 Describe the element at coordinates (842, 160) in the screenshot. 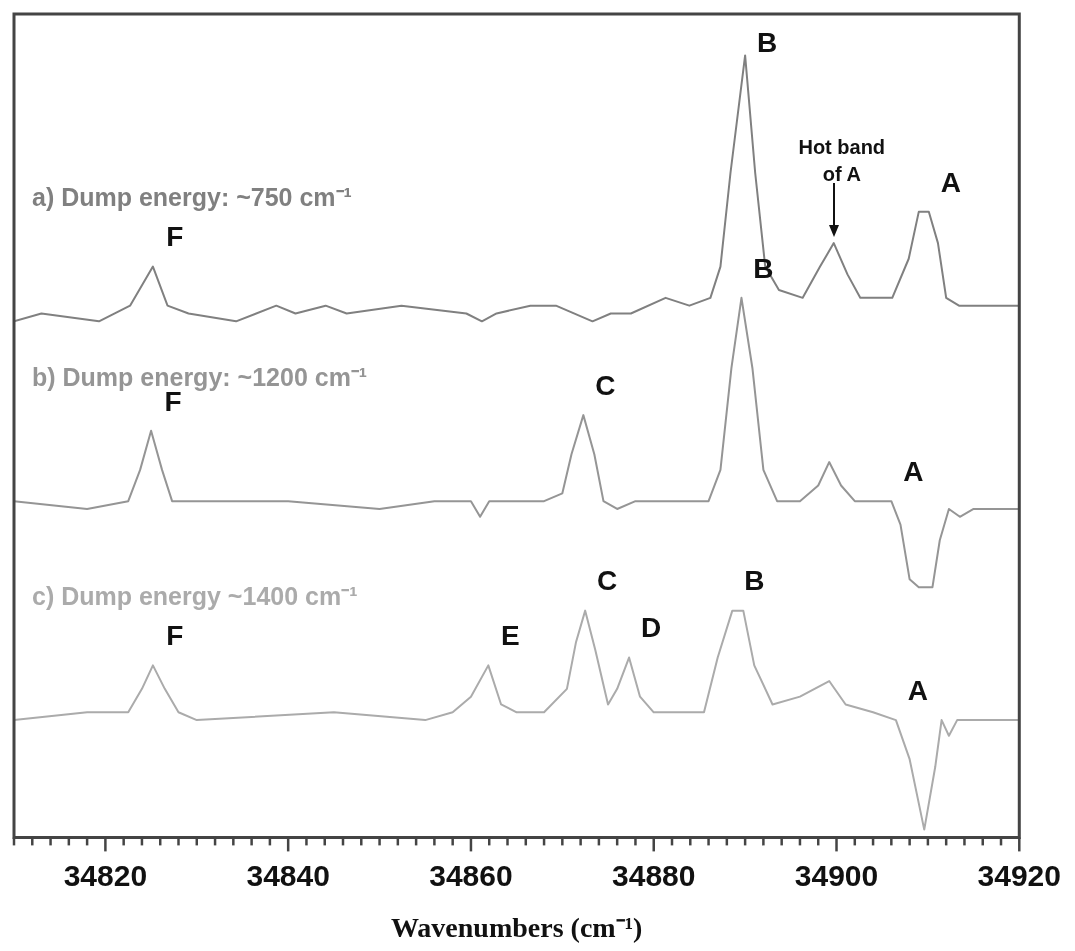

I see `annotation: Hot band of A` at that location.